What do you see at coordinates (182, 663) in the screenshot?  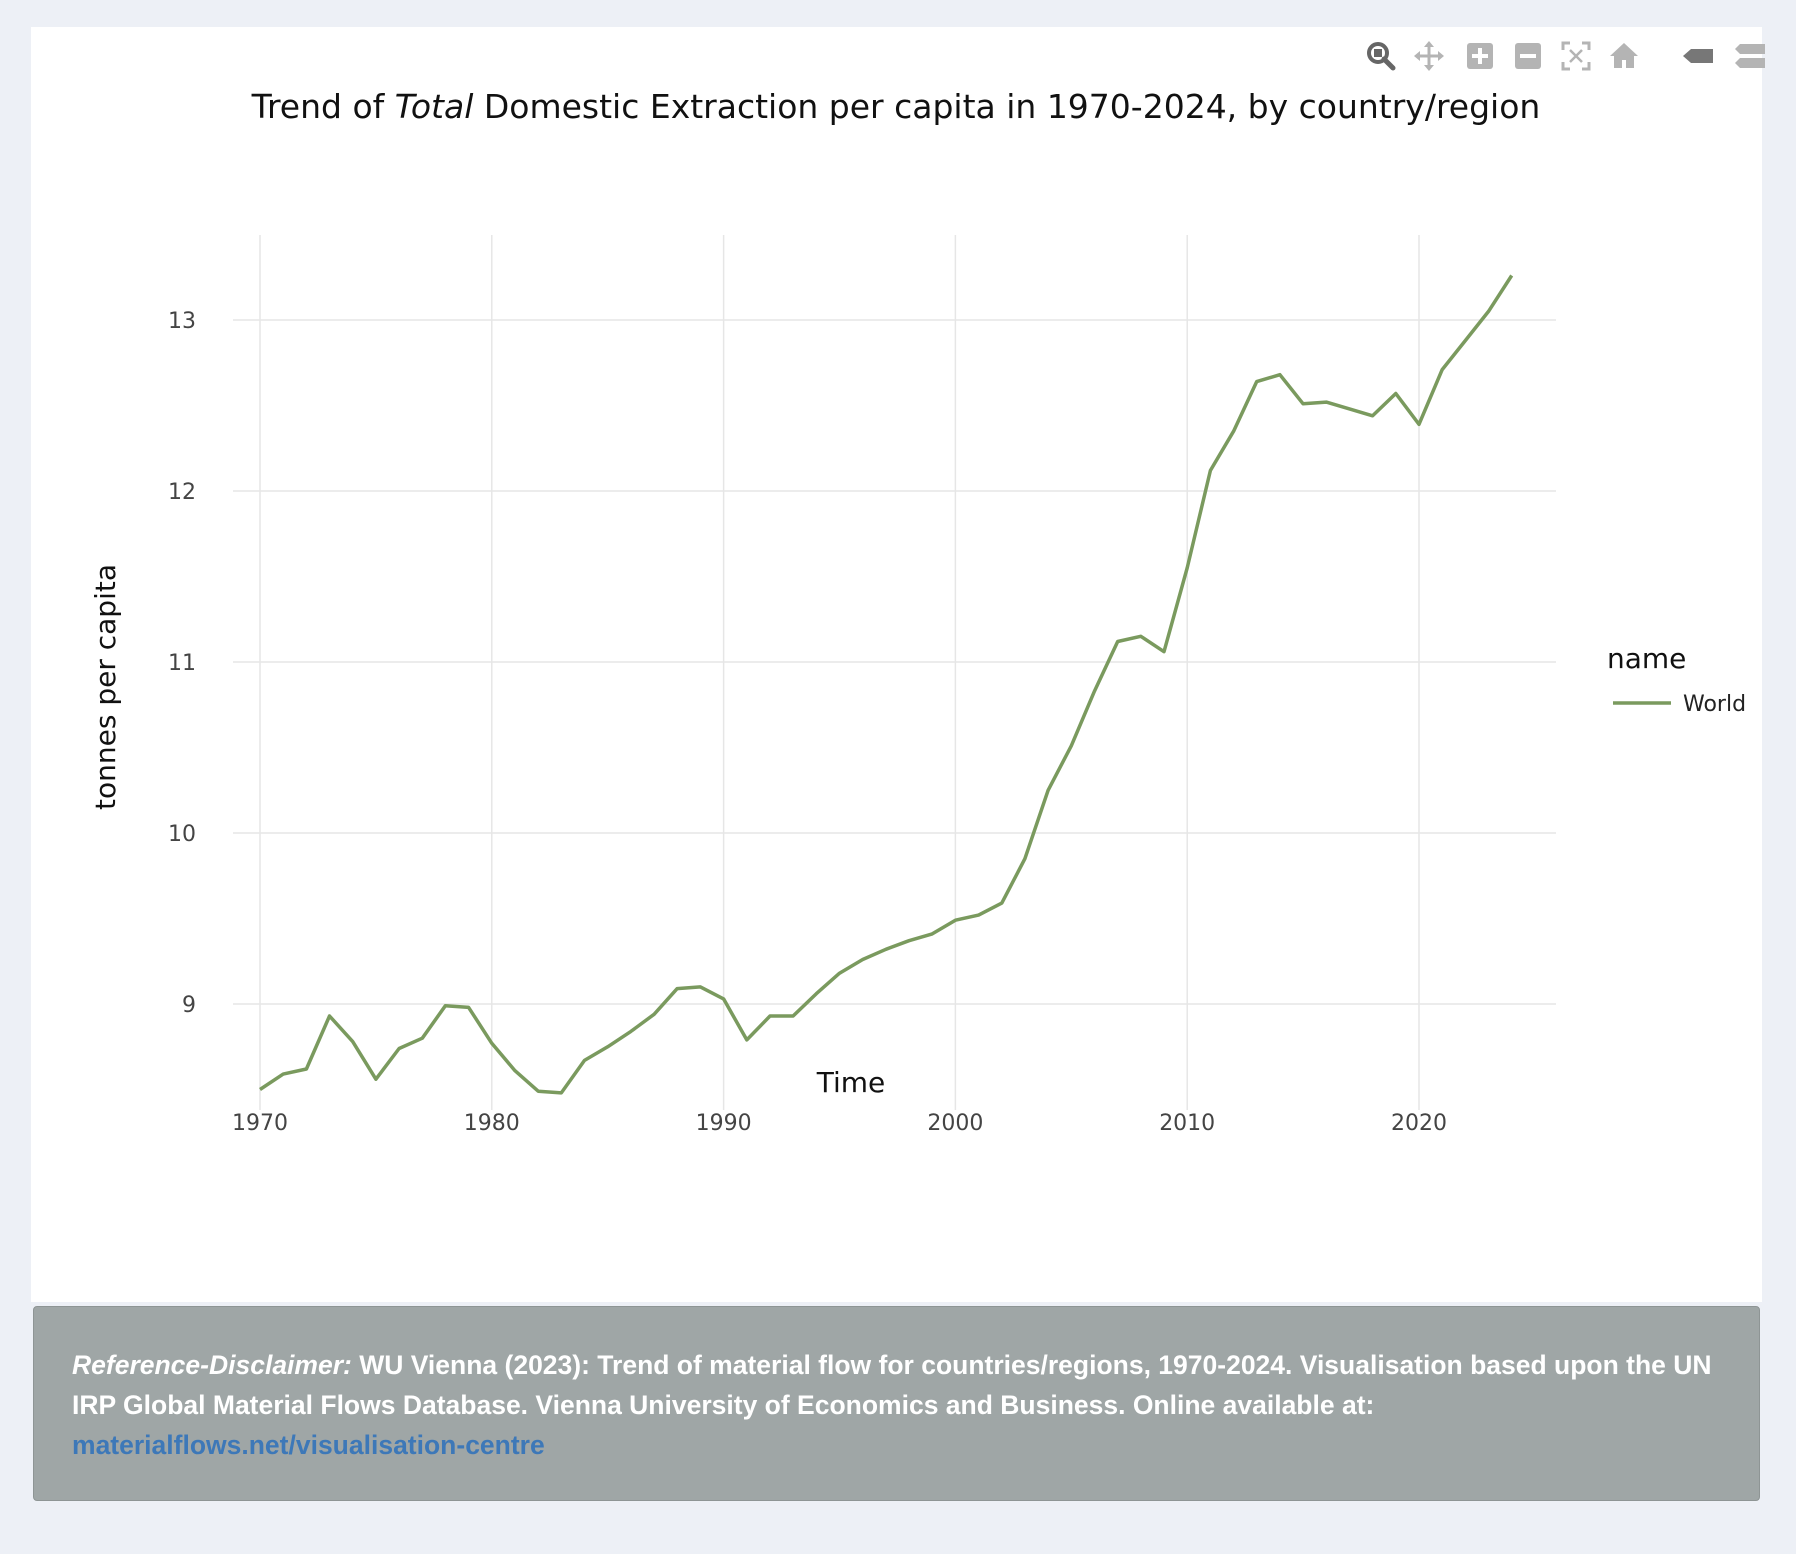 I see `y-tick-label: 11` at bounding box center [182, 663].